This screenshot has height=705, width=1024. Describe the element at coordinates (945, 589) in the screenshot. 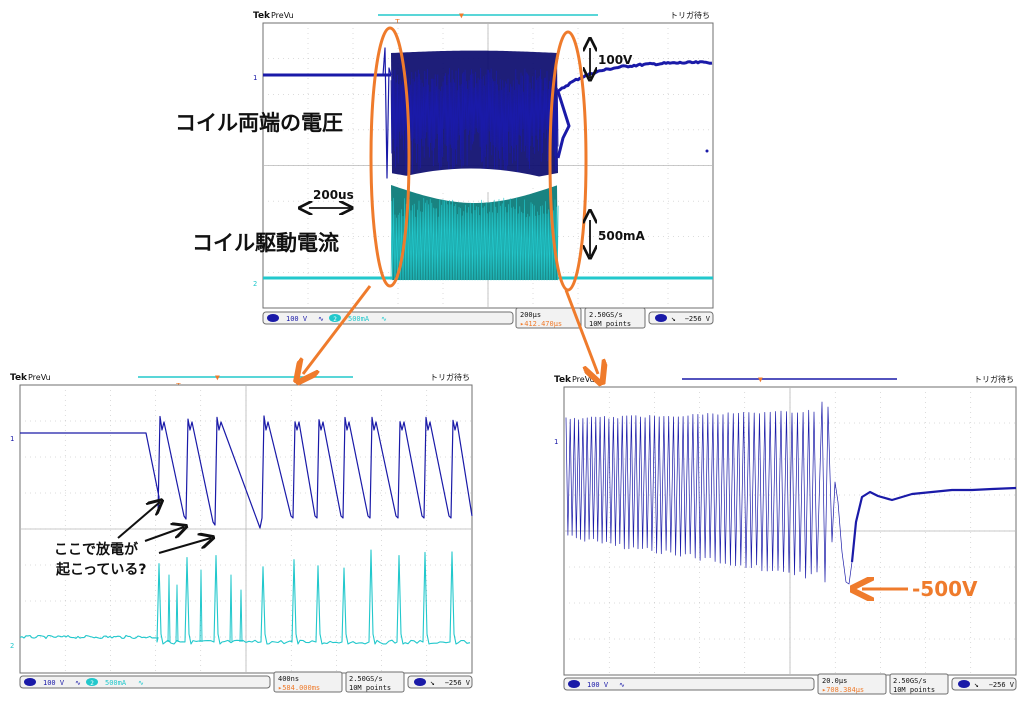

I see `neg-peak-label: -500V` at that location.